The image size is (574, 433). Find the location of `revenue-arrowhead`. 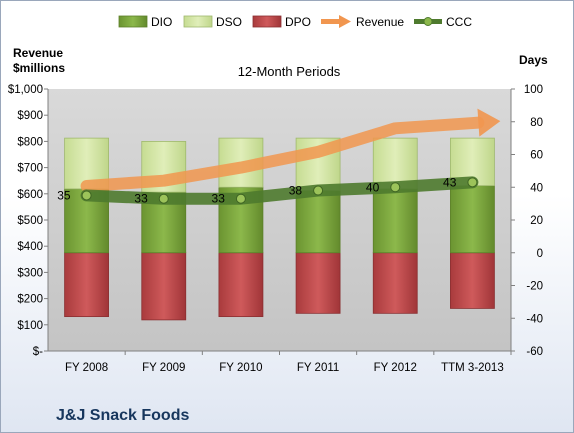

revenue-arrowhead is located at coordinates (489, 122).